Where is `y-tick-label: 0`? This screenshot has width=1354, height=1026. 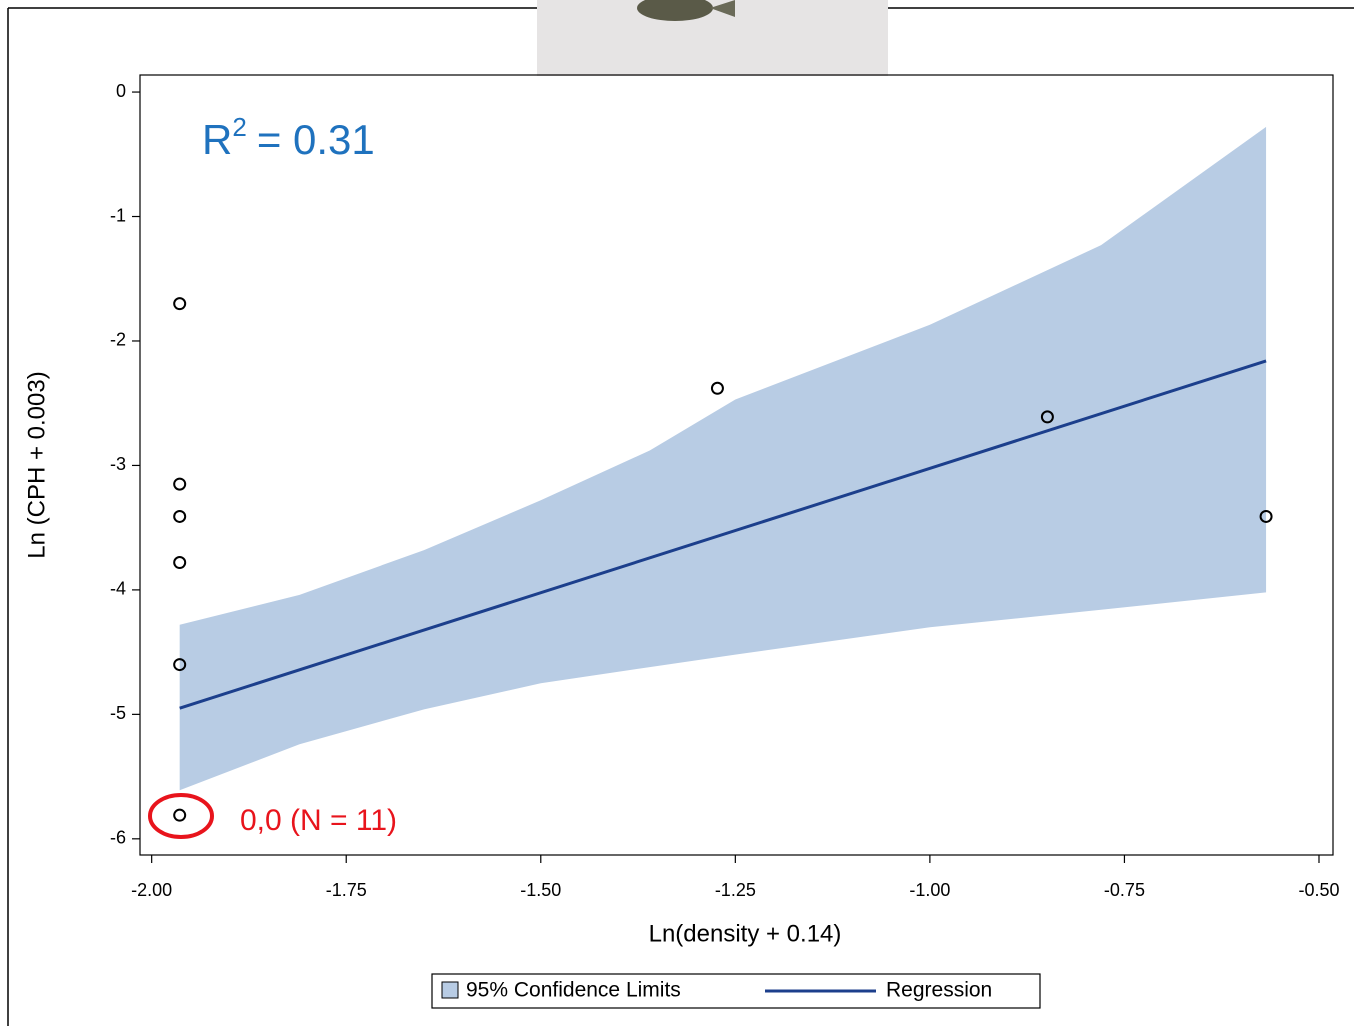
y-tick-label: 0 is located at coordinates (121, 91).